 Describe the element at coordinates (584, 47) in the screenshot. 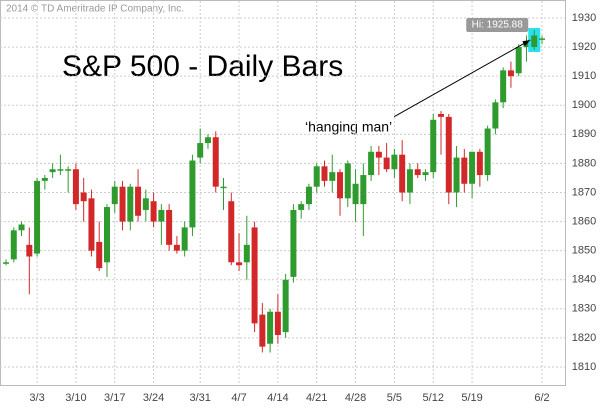

I see `y-tick-label: 1920` at that location.